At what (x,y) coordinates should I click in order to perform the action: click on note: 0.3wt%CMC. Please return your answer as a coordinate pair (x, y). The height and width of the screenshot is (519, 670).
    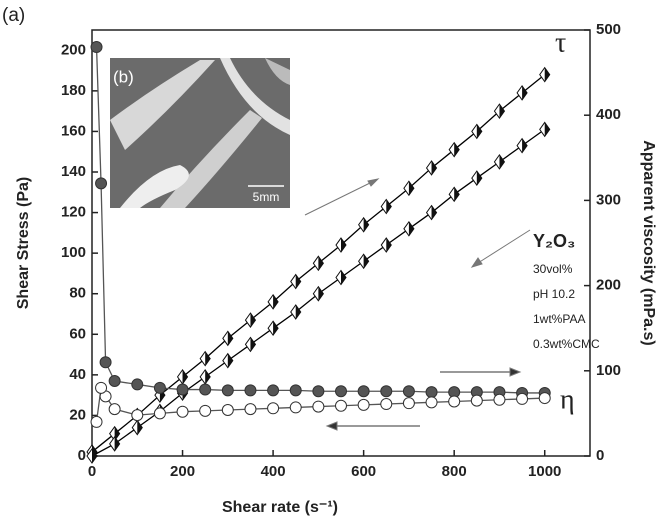
    Looking at the image, I should click on (566, 344).